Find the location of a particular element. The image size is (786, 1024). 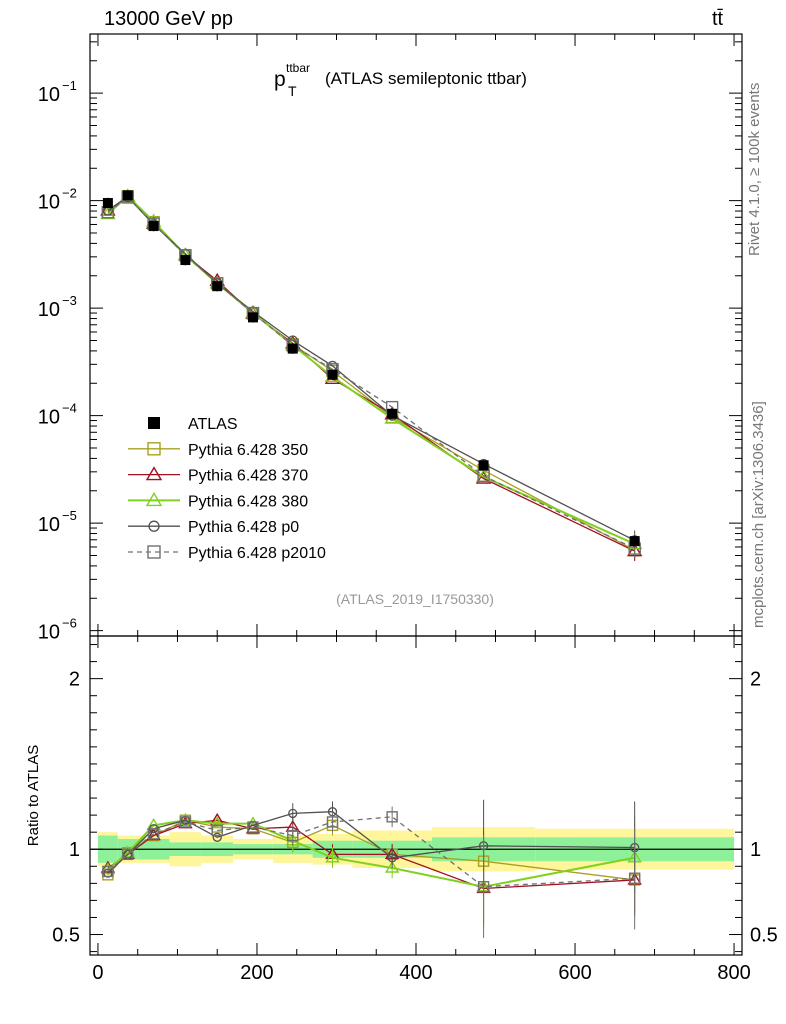

ratio-tick-label-left: 1 is located at coordinates (74, 850).